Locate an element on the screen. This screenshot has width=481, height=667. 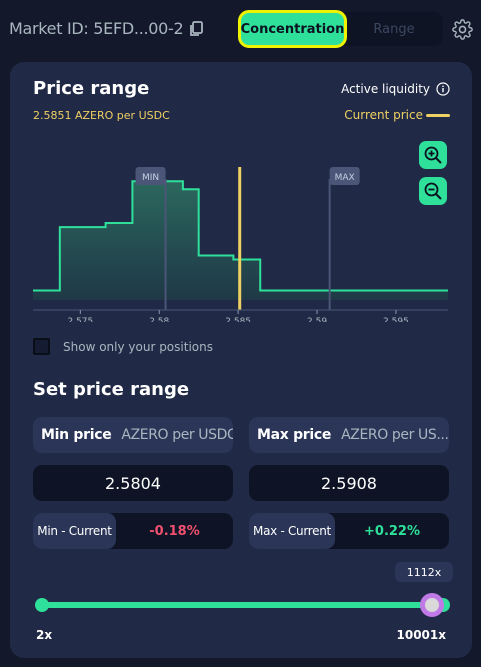
max-current-diff: Max - Current +0.22% is located at coordinates (349, 531).